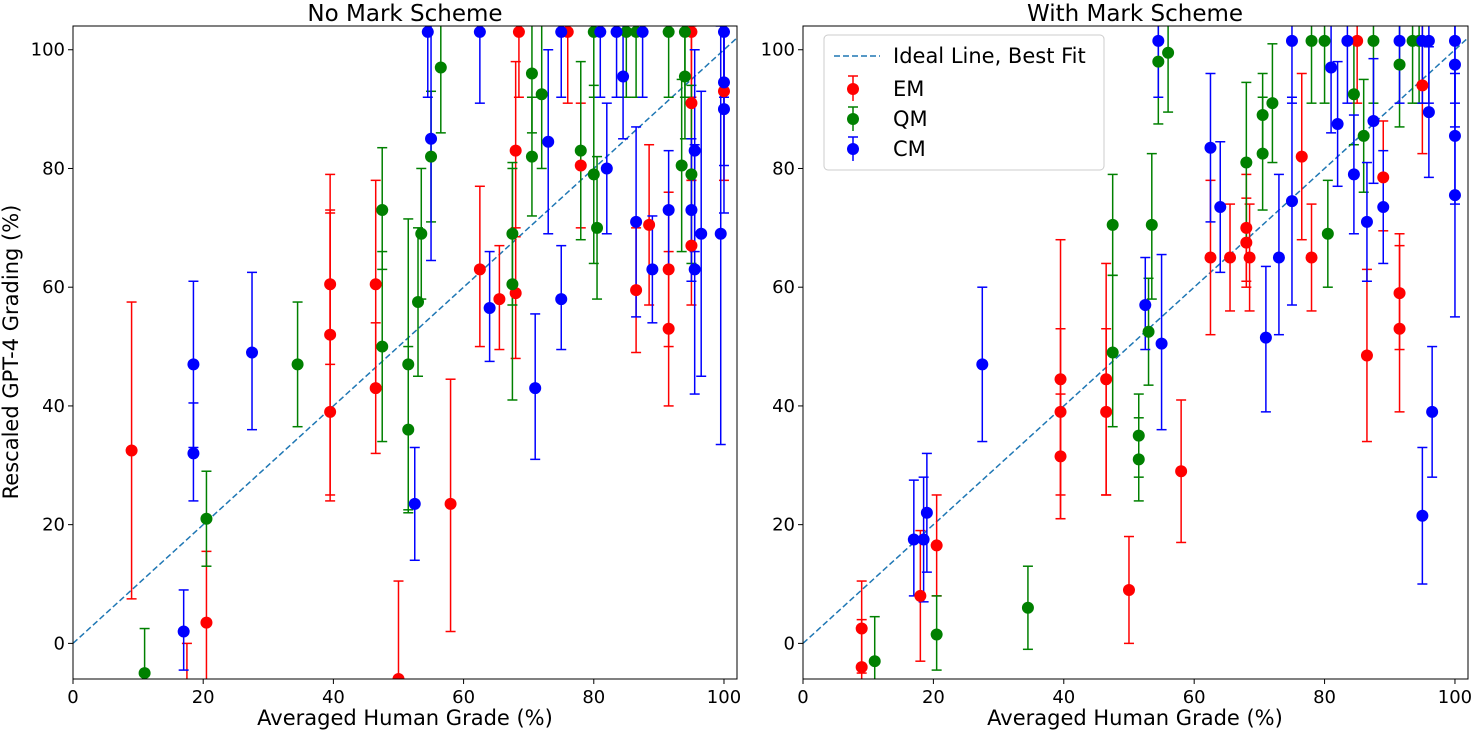  Describe the element at coordinates (404, 693) in the screenshot. I see `x-ticks: 0 20 40 60 80 100` at that location.